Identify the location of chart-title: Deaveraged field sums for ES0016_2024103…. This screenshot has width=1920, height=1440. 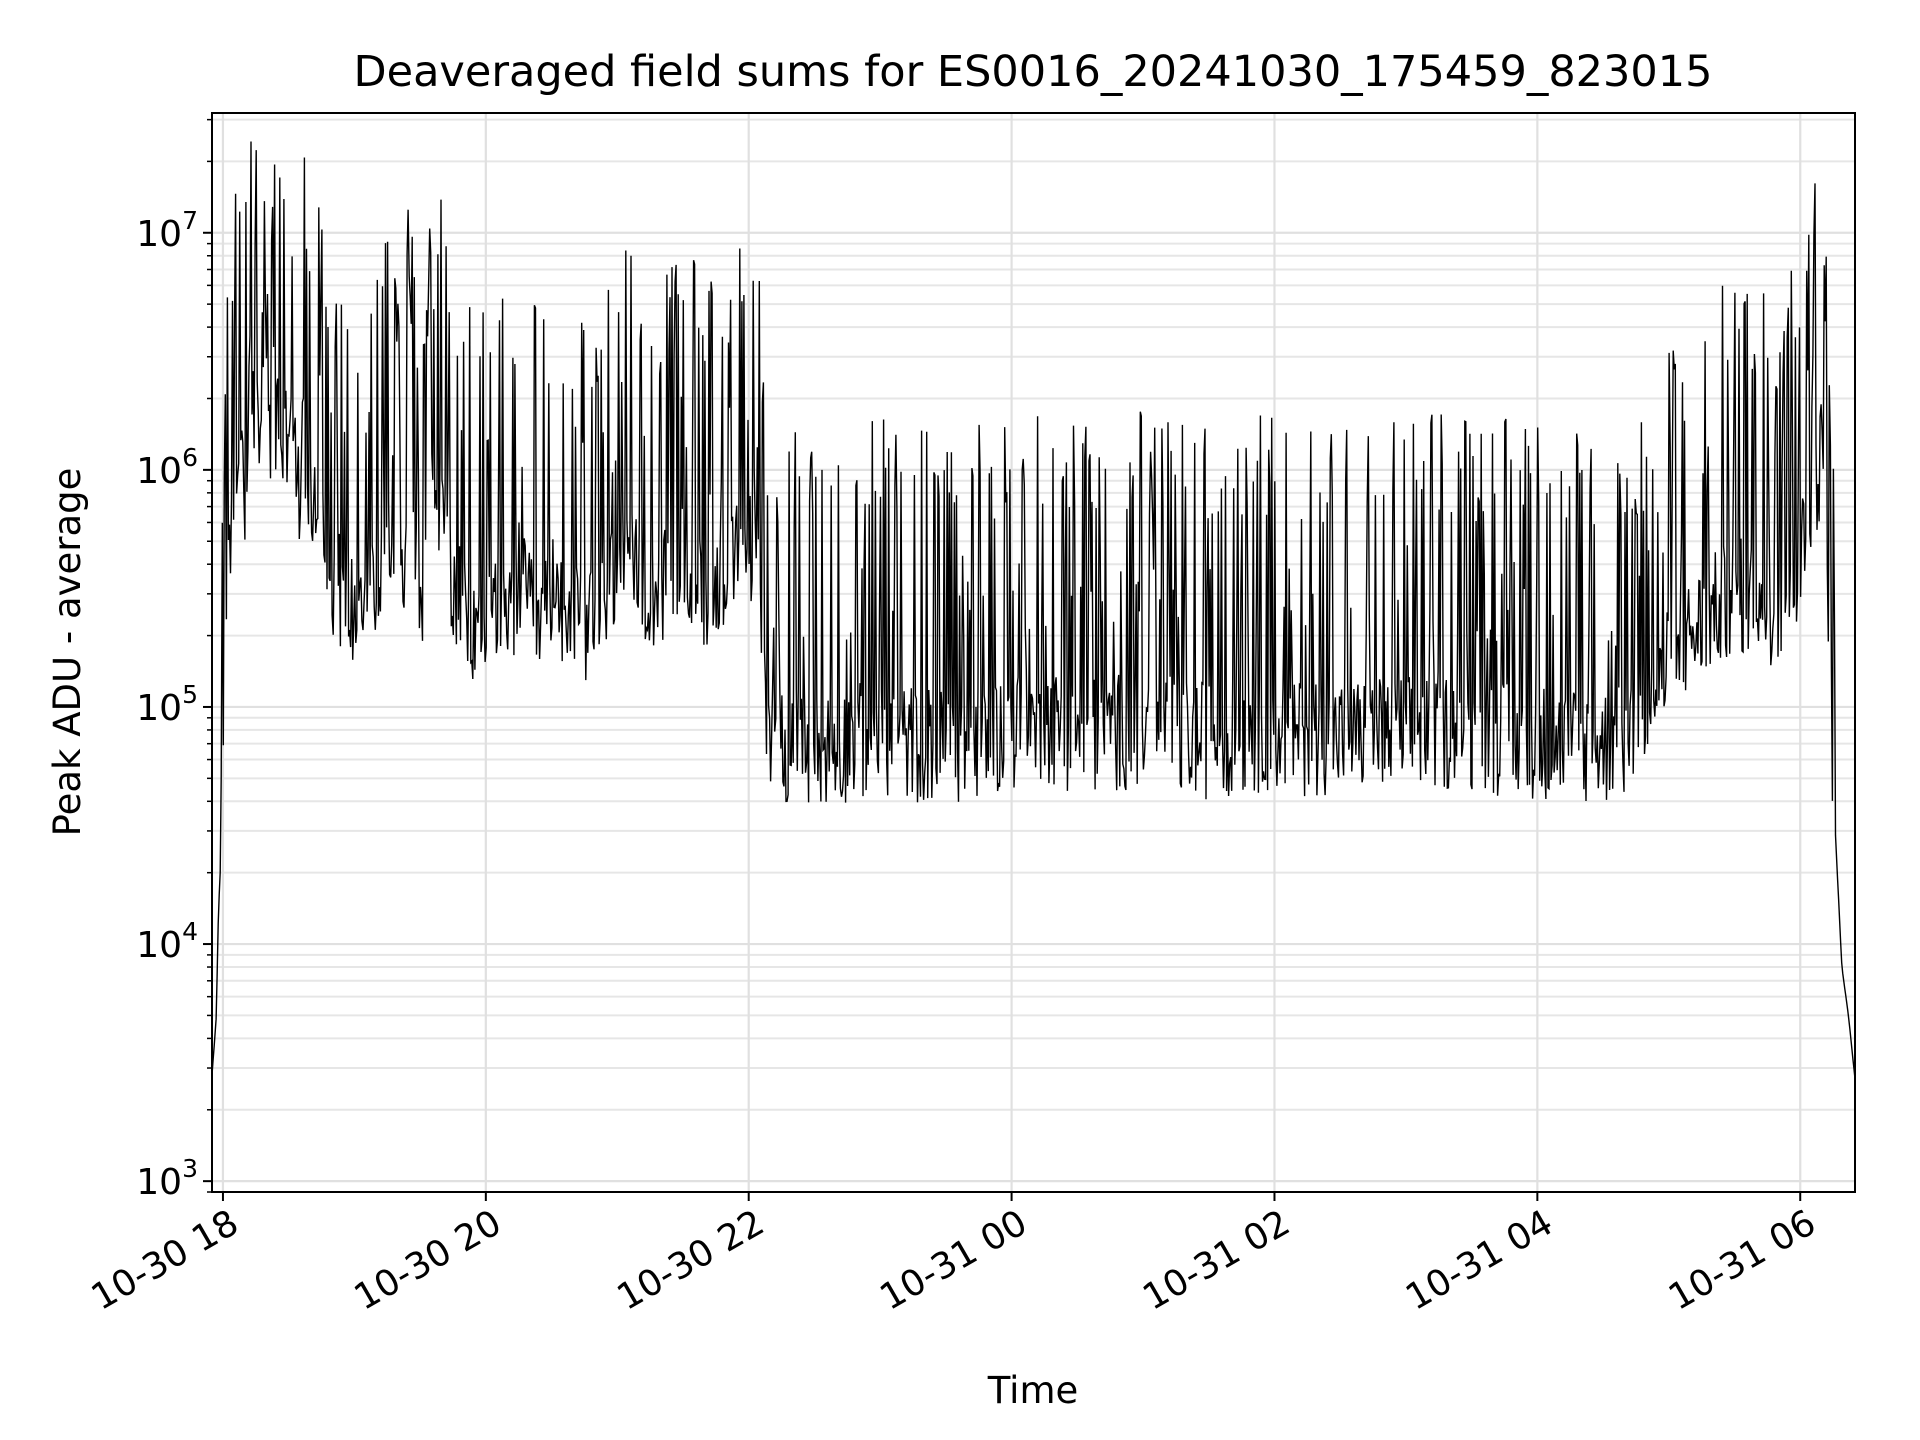
(1033, 72).